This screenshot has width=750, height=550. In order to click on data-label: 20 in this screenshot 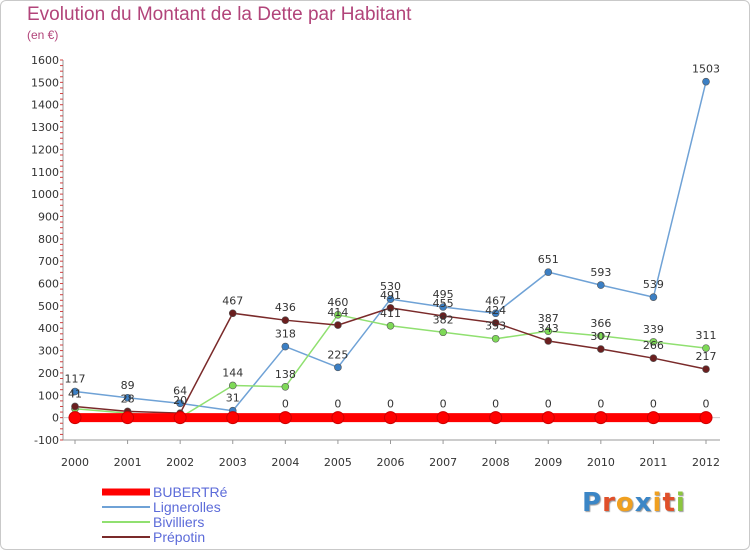, I will do `click(180, 400)`.